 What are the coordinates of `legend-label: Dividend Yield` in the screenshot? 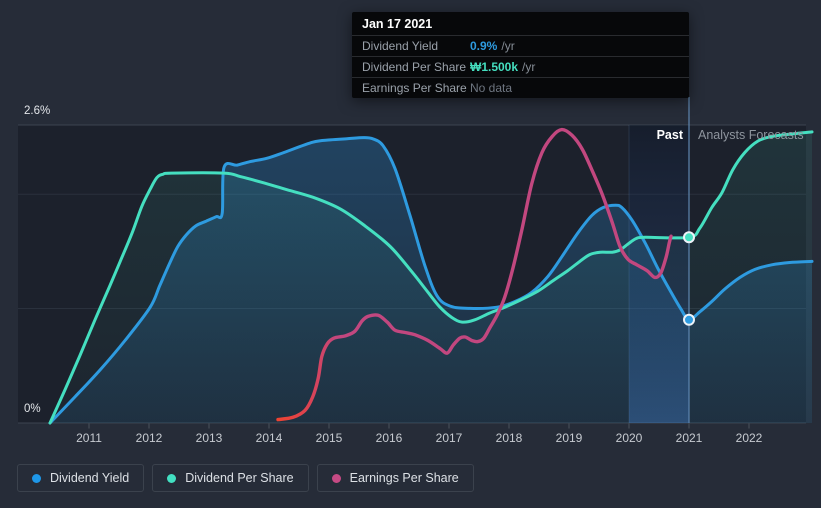 It's located at (90, 478).